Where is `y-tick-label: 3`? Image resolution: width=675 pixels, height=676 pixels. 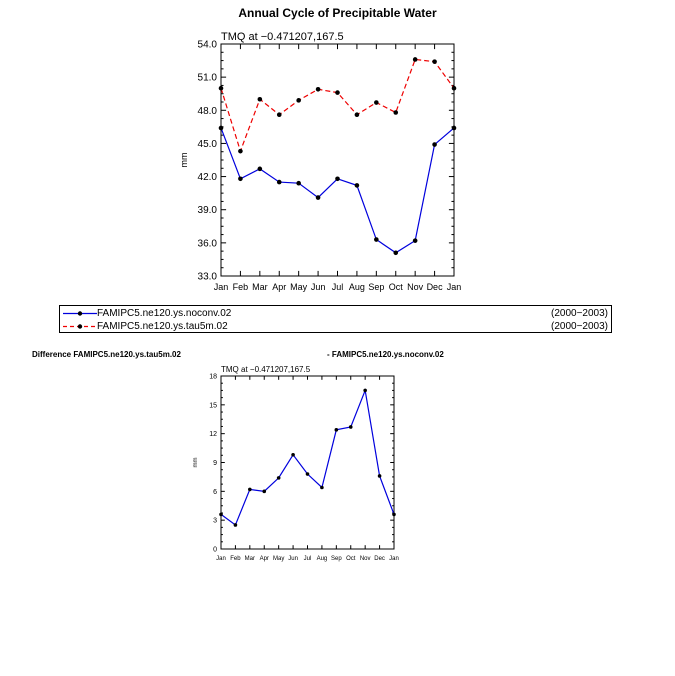 y-tick-label: 3 is located at coordinates (215, 521).